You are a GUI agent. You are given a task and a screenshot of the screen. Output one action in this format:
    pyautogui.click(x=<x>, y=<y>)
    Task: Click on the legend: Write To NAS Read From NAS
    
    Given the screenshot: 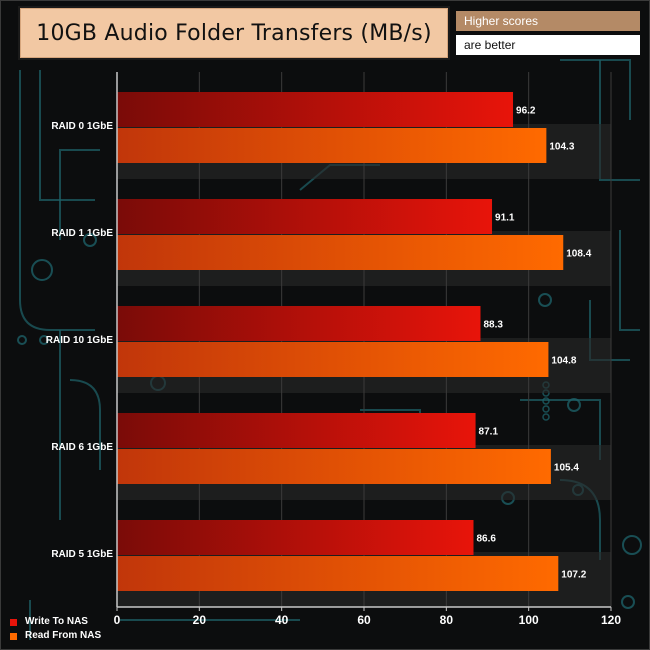 What is the action you would take?
    pyautogui.click(x=55, y=629)
    